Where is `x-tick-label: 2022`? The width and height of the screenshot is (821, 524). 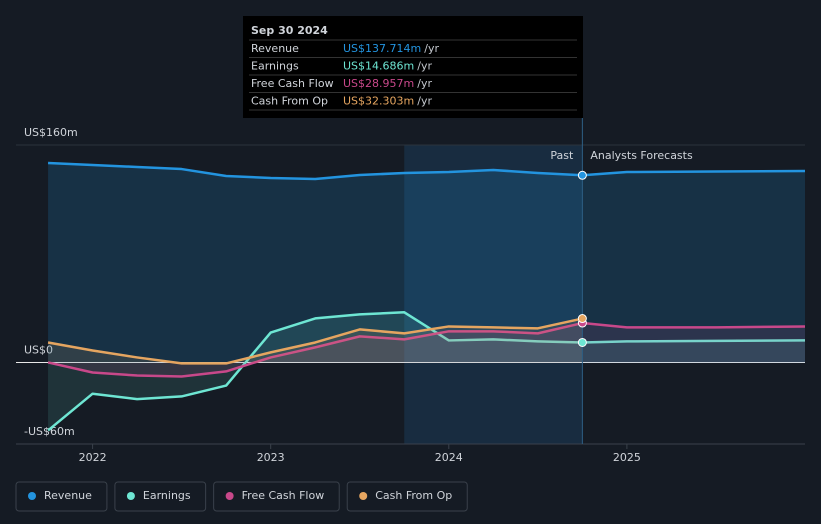
x-tick-label: 2022 is located at coordinates (93, 457).